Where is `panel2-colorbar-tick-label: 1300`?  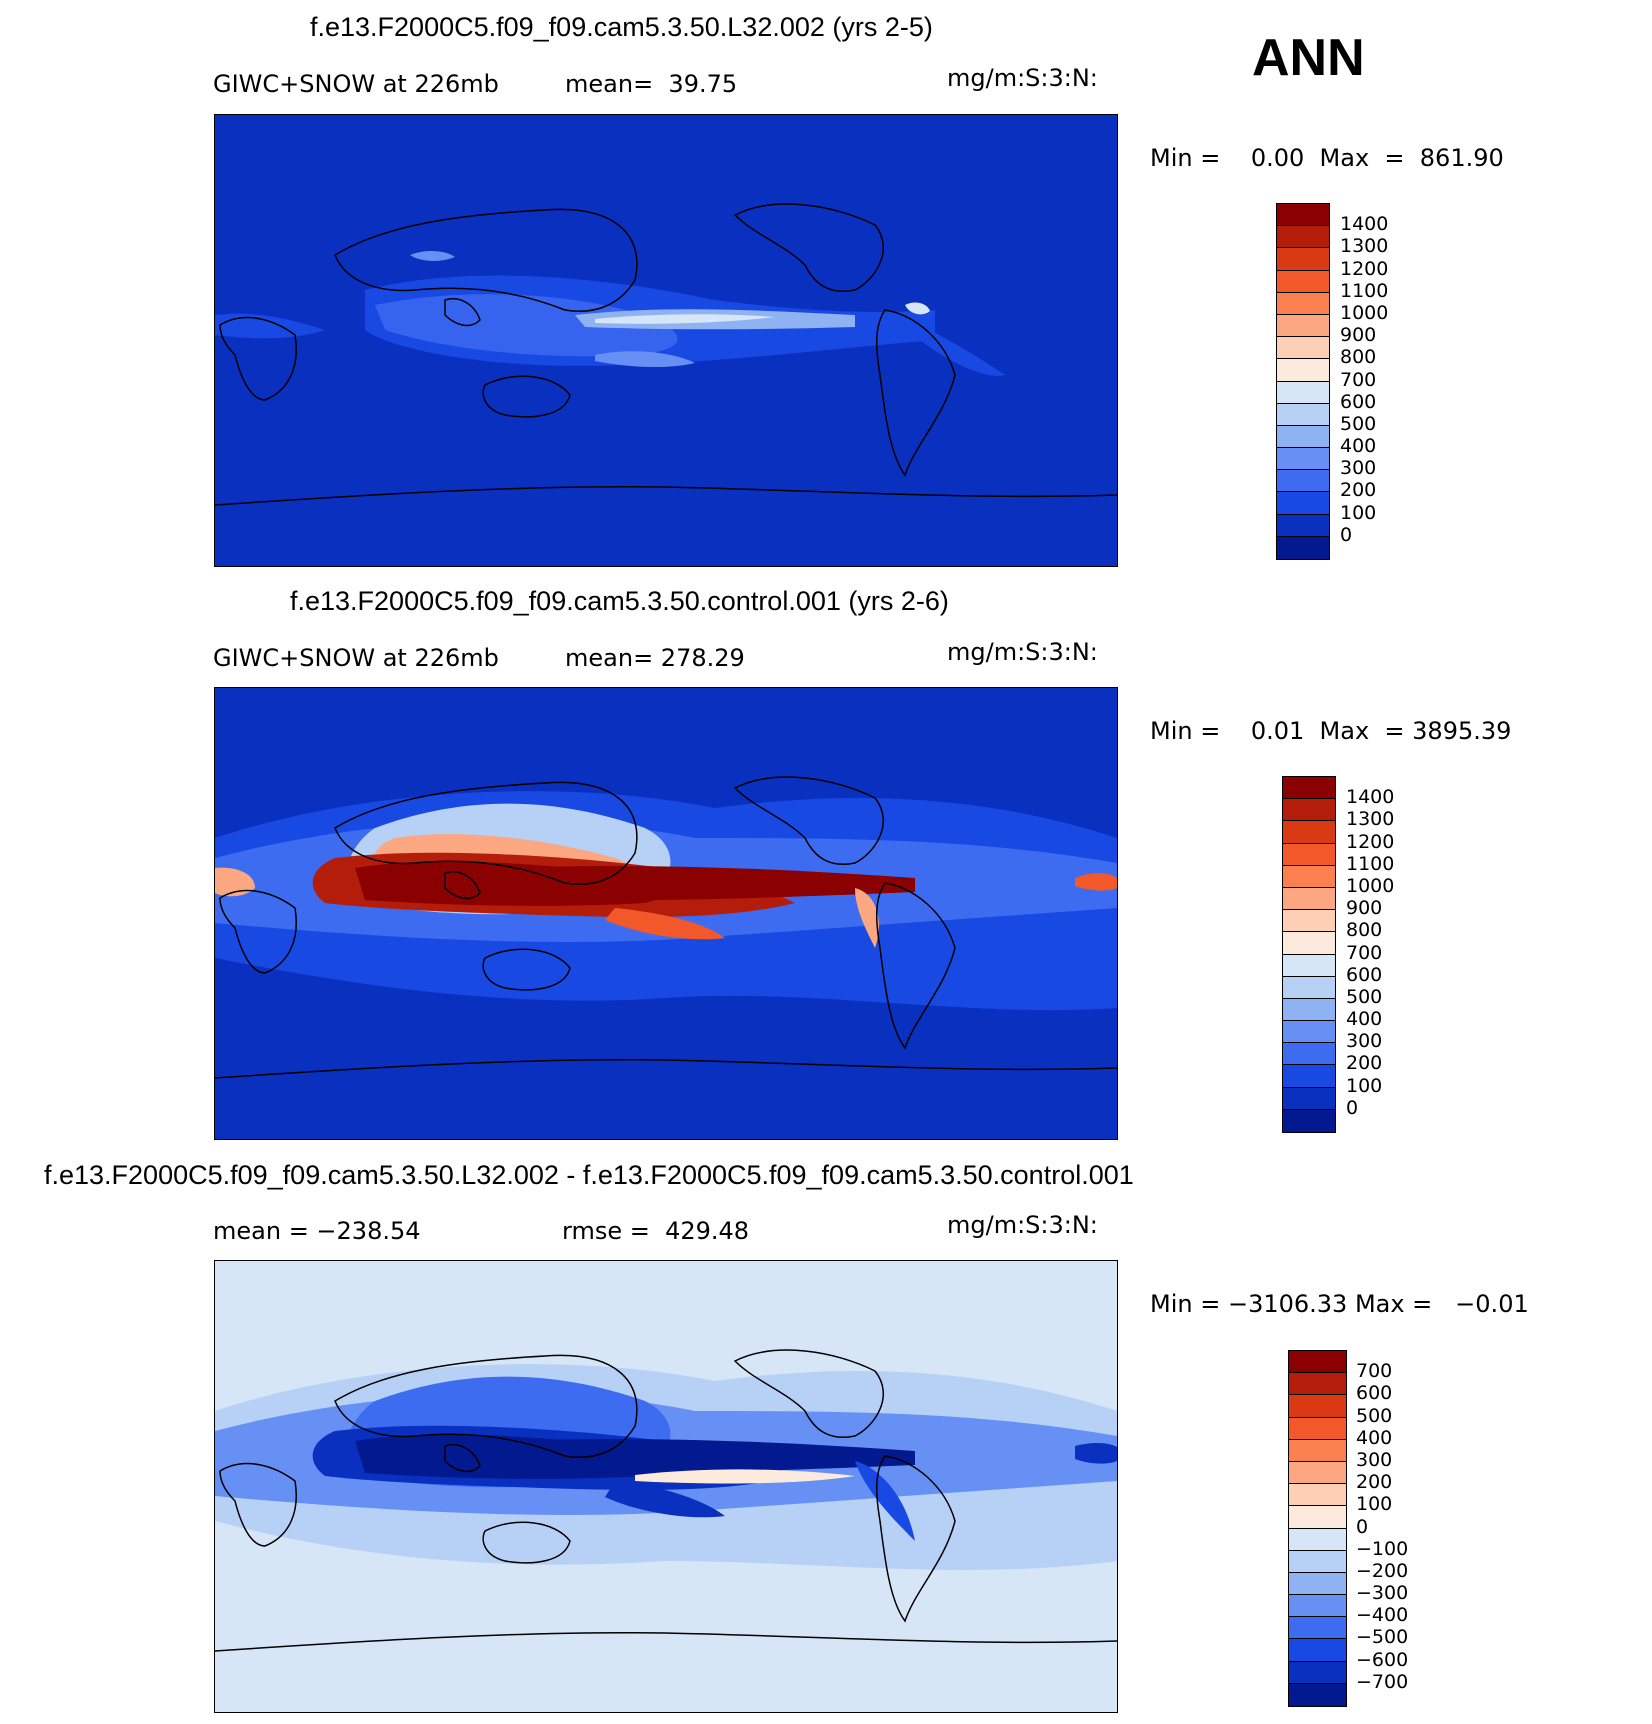 panel2-colorbar-tick-label: 1300 is located at coordinates (1370, 819).